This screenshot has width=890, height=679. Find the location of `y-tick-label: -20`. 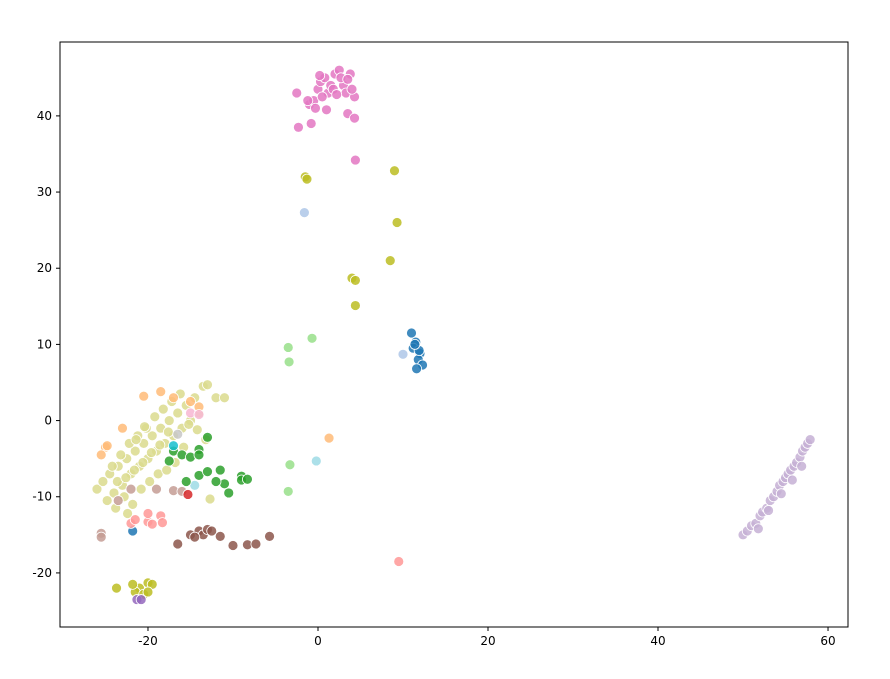

y-tick-label: -20 is located at coordinates (42, 573).